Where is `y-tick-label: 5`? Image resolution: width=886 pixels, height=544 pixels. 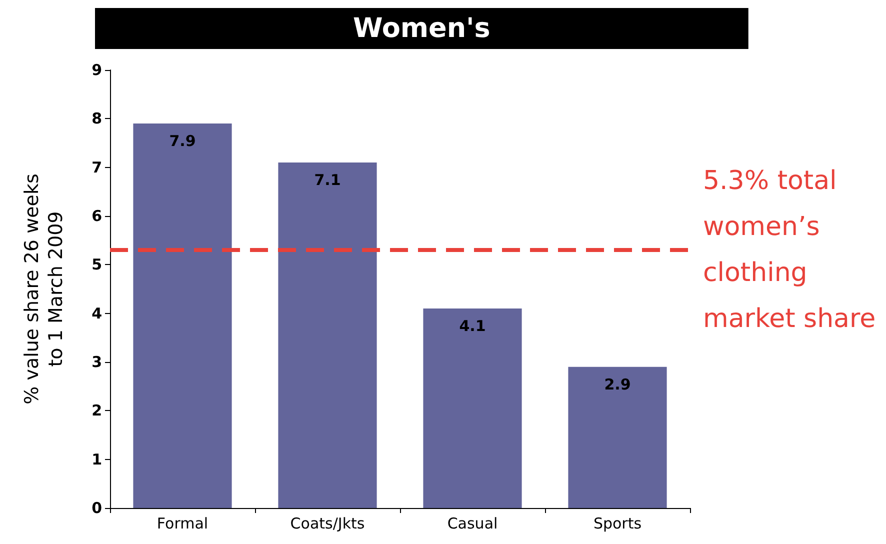
y-tick-label: 5 is located at coordinates (97, 265).